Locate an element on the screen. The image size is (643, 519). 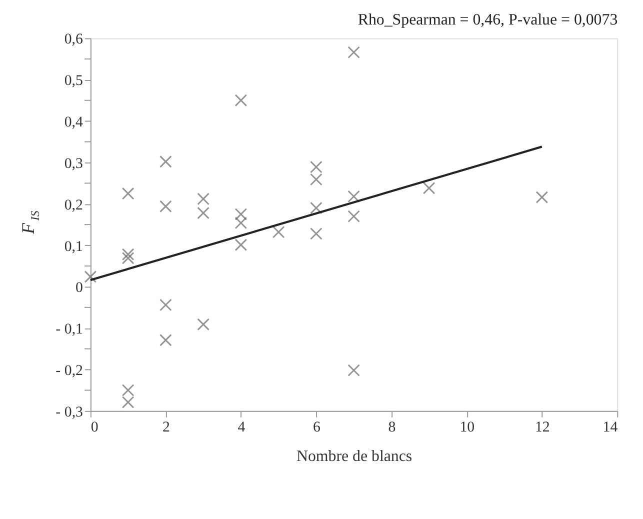
x-tick-label: 8 is located at coordinates (392, 427).